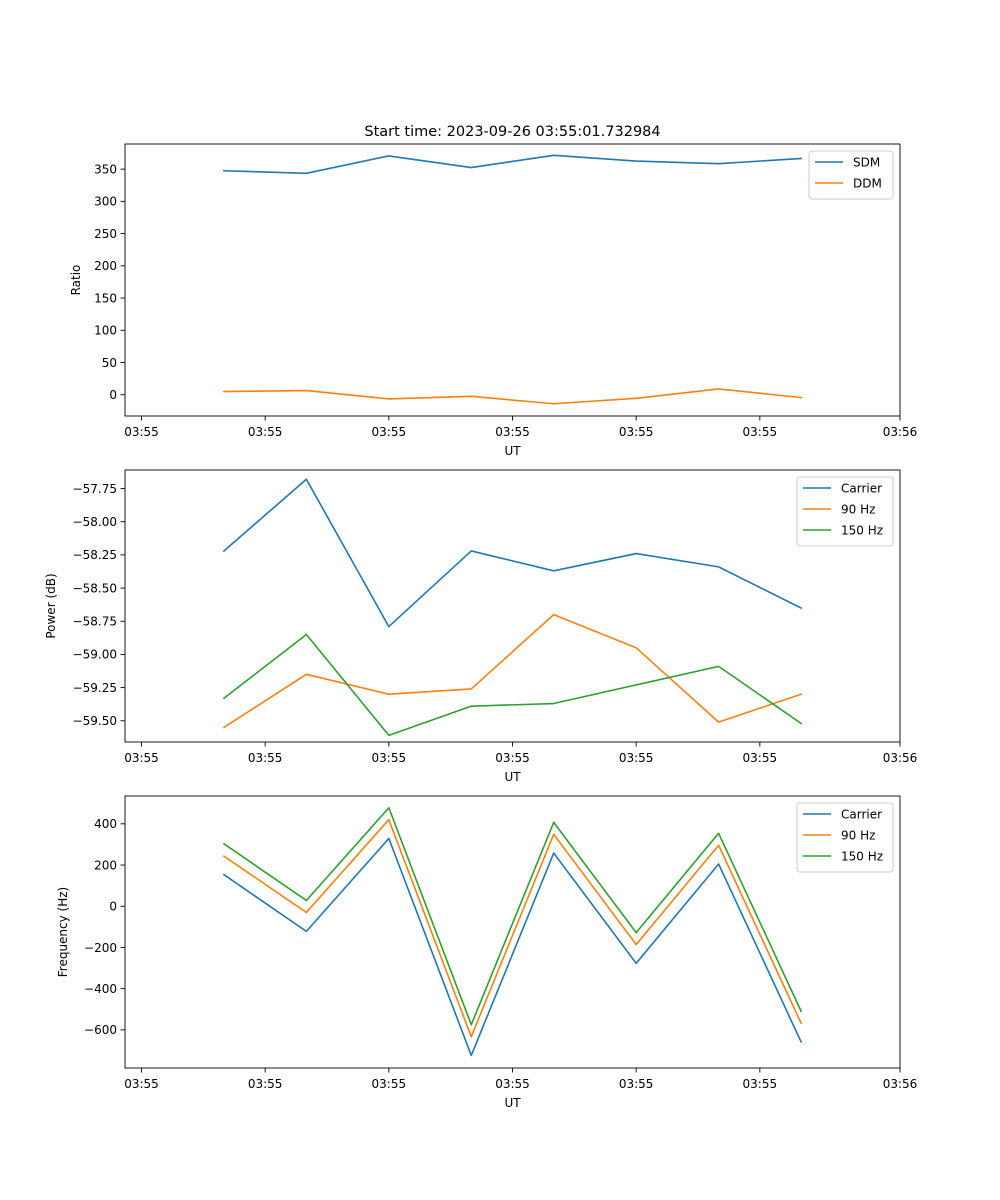 This screenshot has height=1200, width=1000. I want to click on y-tick-label: 400, so click(105, 824).